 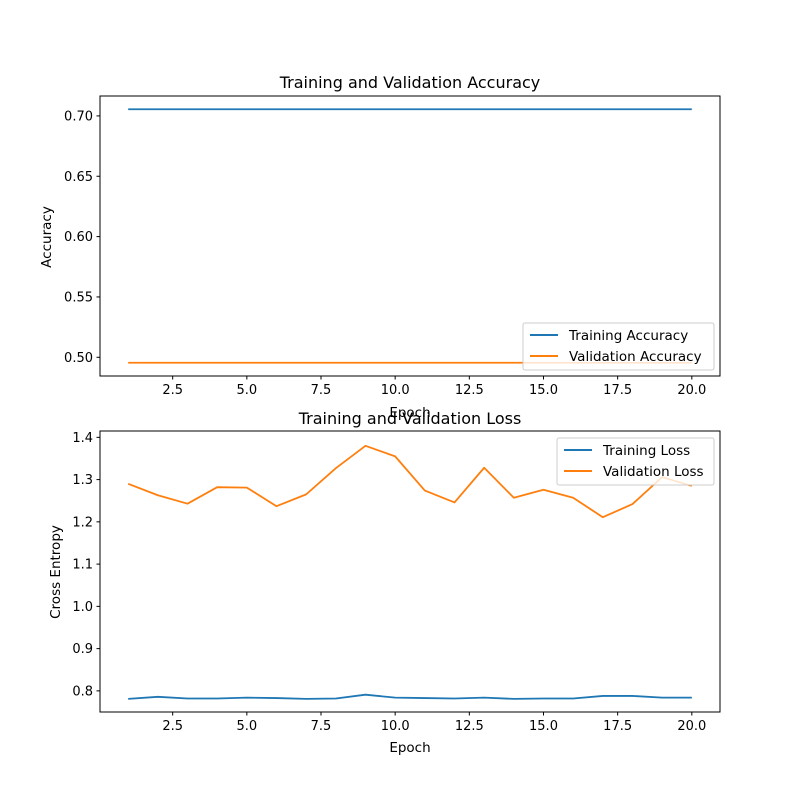 What do you see at coordinates (78, 177) in the screenshot?
I see `accuracy-y-tick-label: 0.65` at bounding box center [78, 177].